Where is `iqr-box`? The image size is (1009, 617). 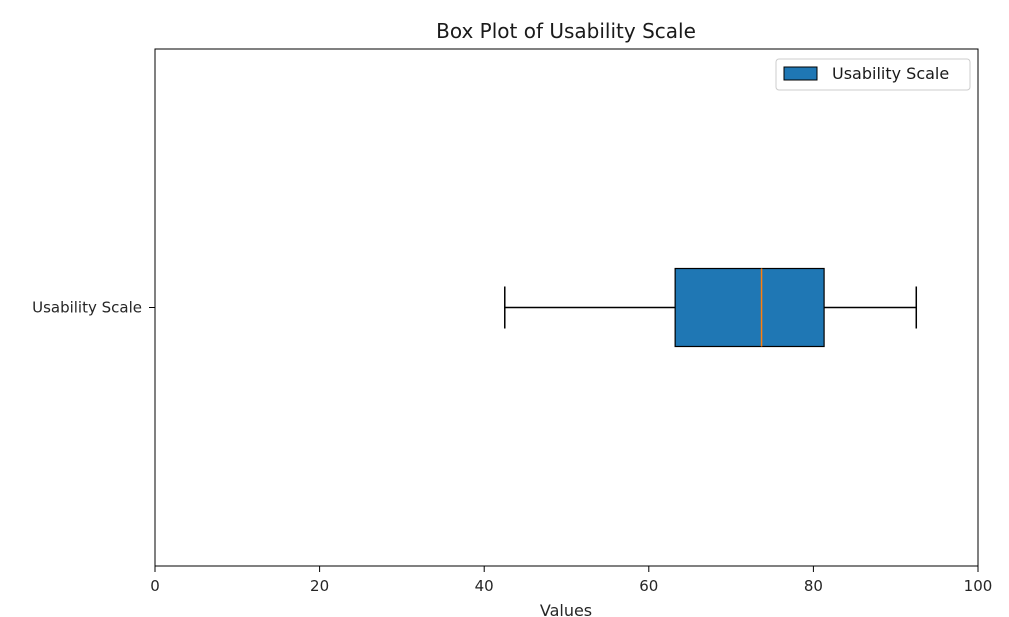
iqr-box is located at coordinates (749, 307).